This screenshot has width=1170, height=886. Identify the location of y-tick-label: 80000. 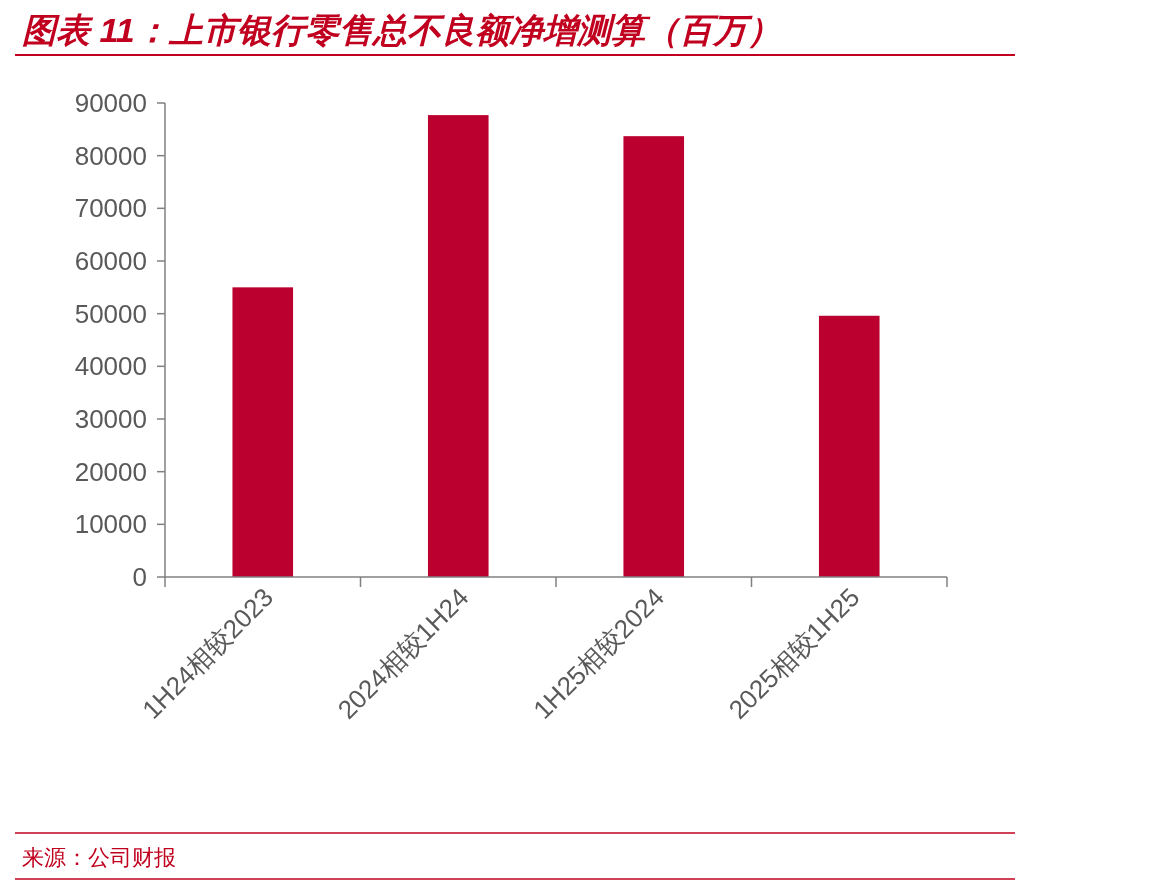
(110, 155).